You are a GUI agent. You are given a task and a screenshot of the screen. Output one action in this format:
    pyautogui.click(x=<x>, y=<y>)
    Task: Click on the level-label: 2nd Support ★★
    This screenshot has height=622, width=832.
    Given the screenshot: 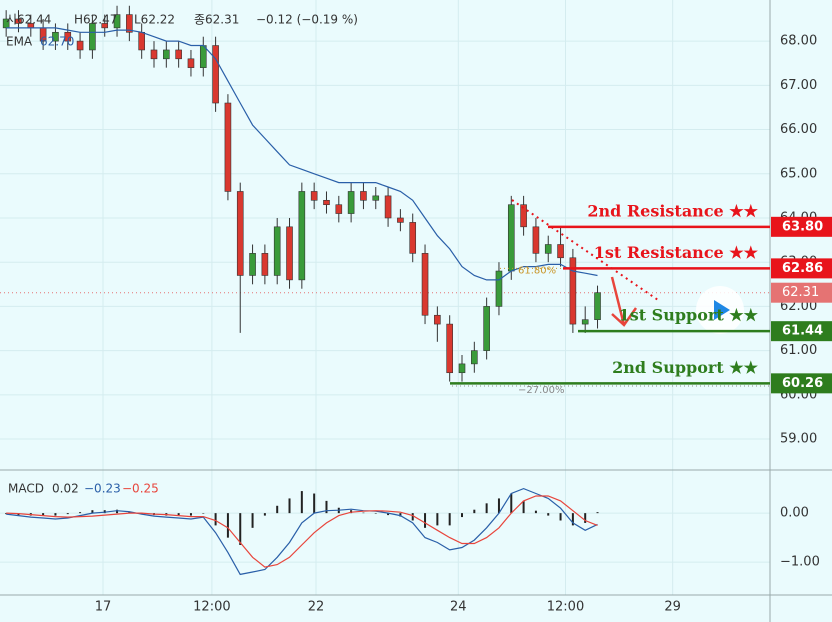 What is the action you would take?
    pyautogui.click(x=685, y=367)
    